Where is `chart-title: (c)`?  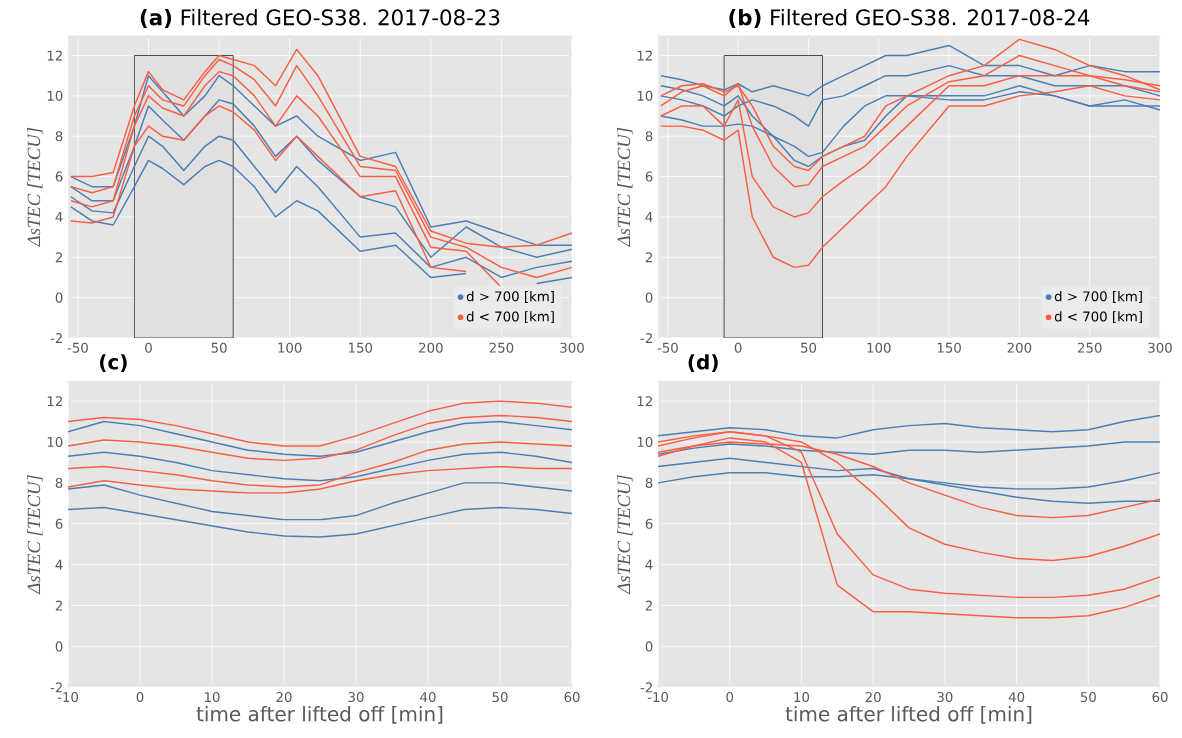
chart-title: (c) is located at coordinates (113, 363).